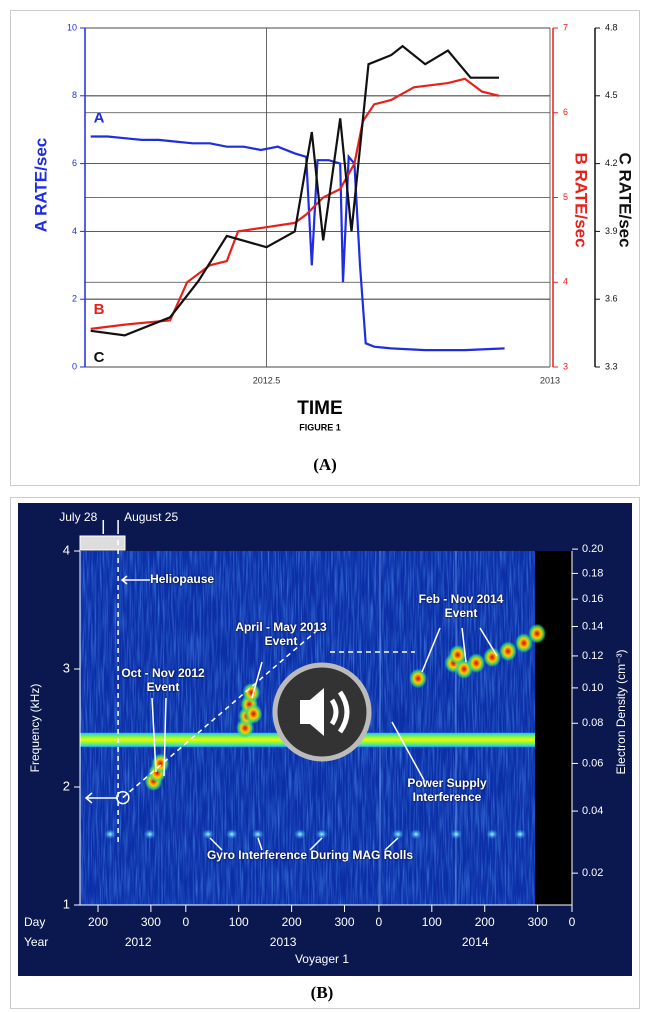 This screenshot has width=651, height=1012. I want to click on panel-label: (A), so click(325, 464).